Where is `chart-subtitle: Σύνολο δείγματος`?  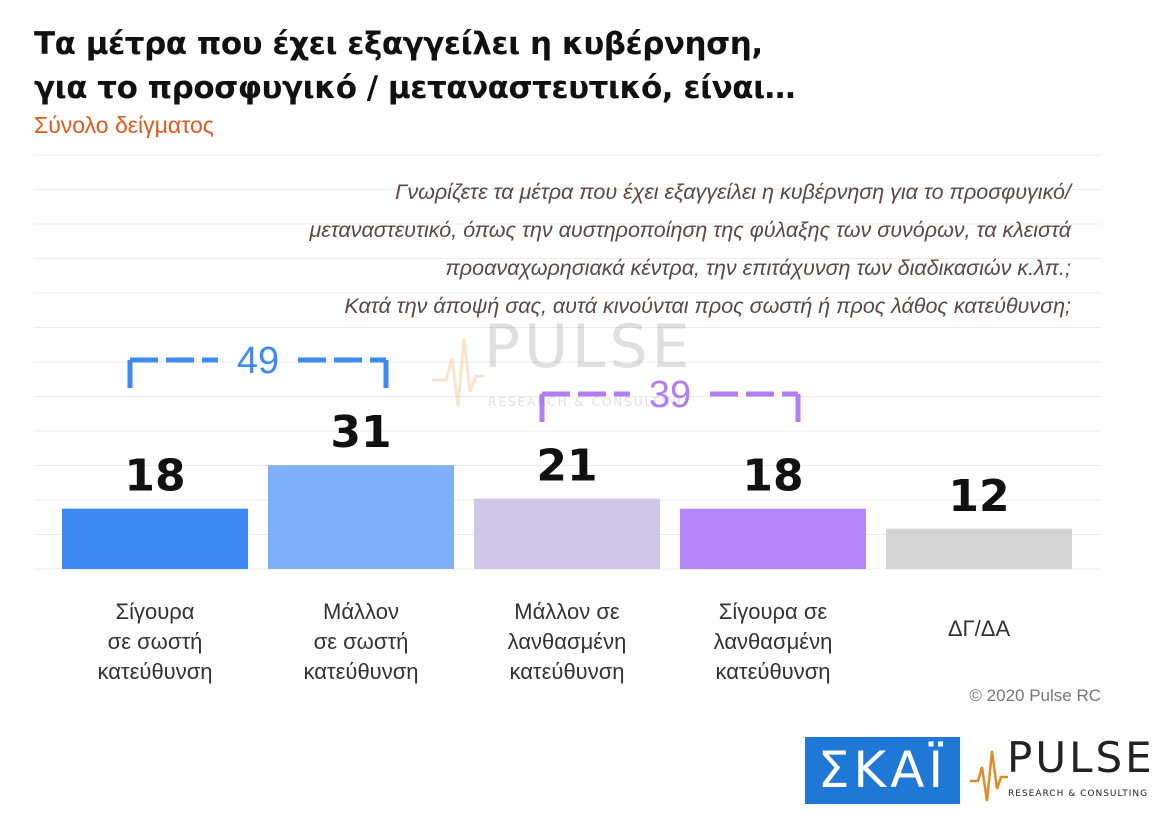 chart-subtitle: Σύνολο δείγματος is located at coordinates (124, 125).